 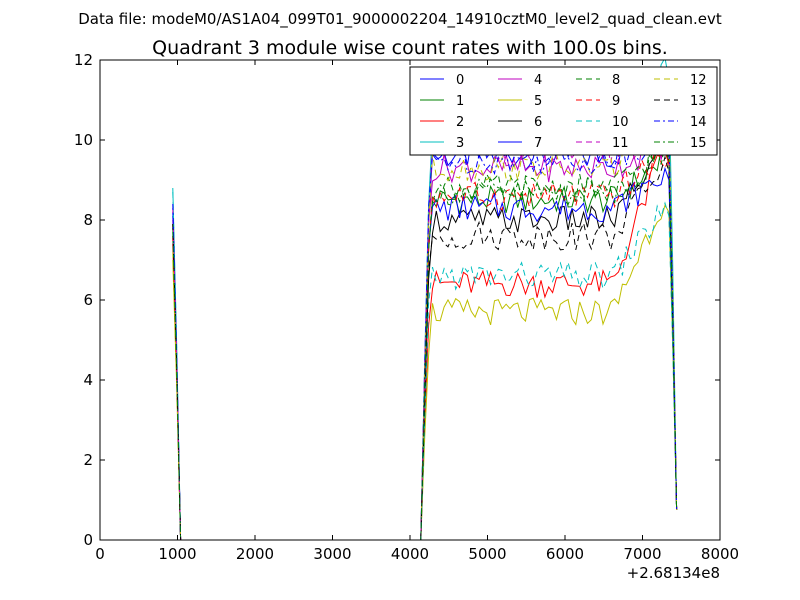 What do you see at coordinates (83, 140) in the screenshot?
I see `y-tick-label: 10` at bounding box center [83, 140].